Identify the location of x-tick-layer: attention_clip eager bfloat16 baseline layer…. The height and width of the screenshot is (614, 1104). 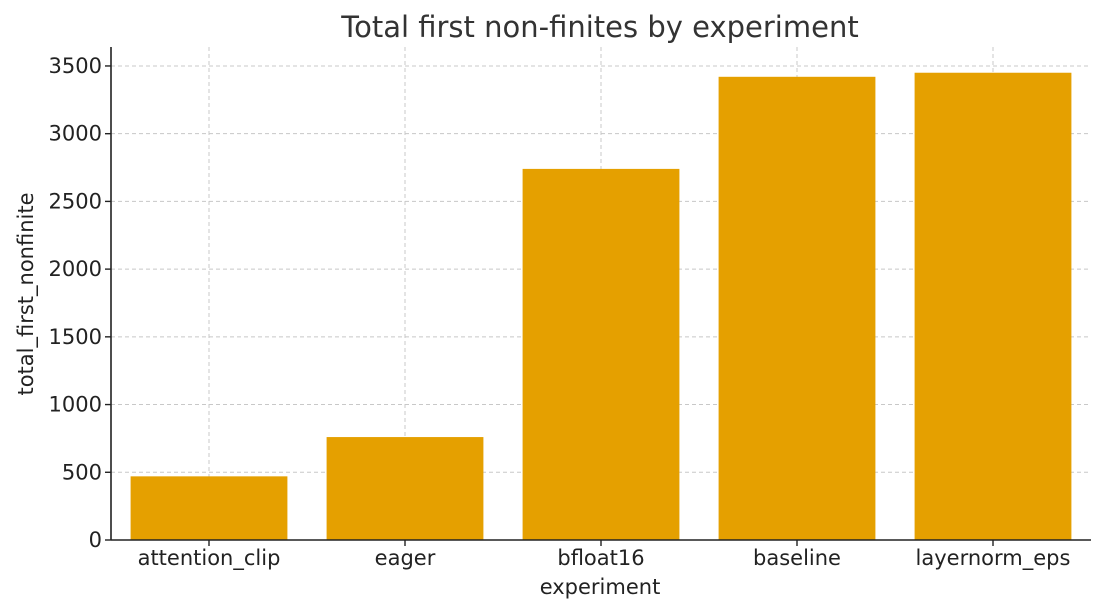
(604, 555).